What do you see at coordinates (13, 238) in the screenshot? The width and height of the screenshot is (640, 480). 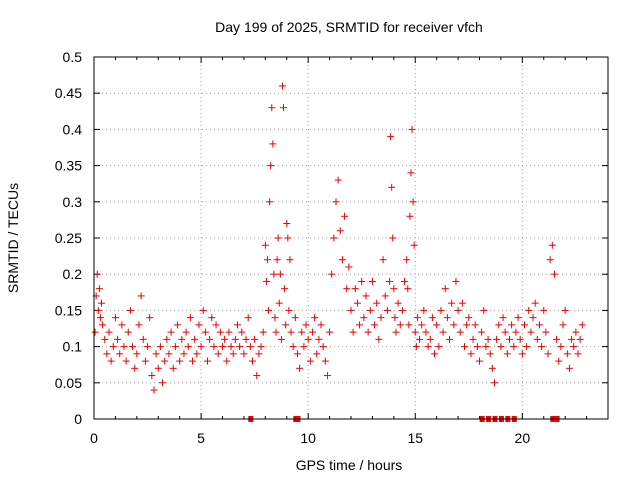 I see `y-axis-label: SRMTID / TECUs` at bounding box center [13, 238].